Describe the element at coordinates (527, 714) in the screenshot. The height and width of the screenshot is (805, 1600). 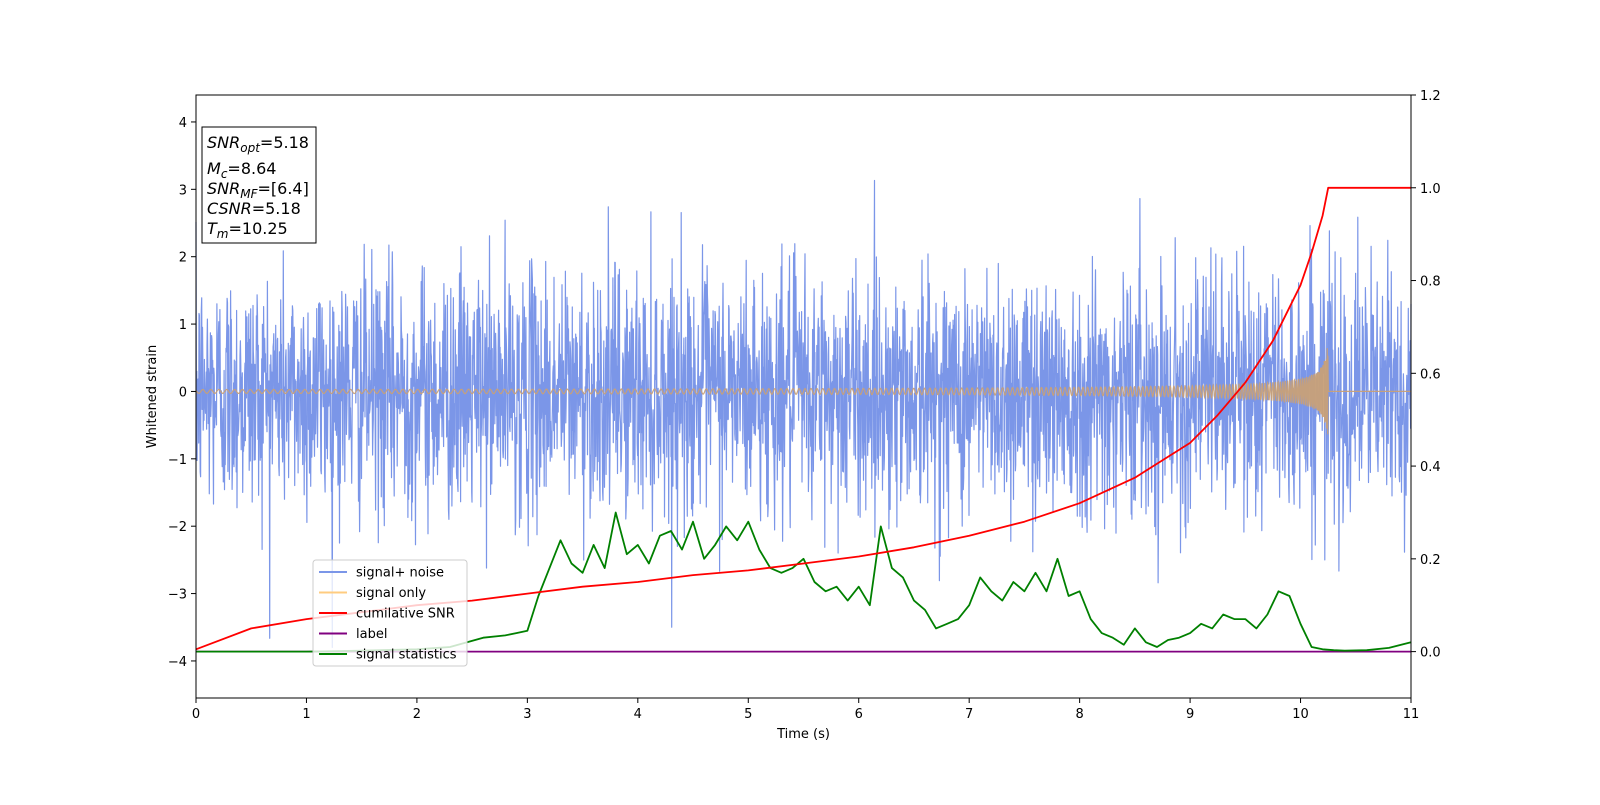
I see `x-tick-label: 3` at that location.